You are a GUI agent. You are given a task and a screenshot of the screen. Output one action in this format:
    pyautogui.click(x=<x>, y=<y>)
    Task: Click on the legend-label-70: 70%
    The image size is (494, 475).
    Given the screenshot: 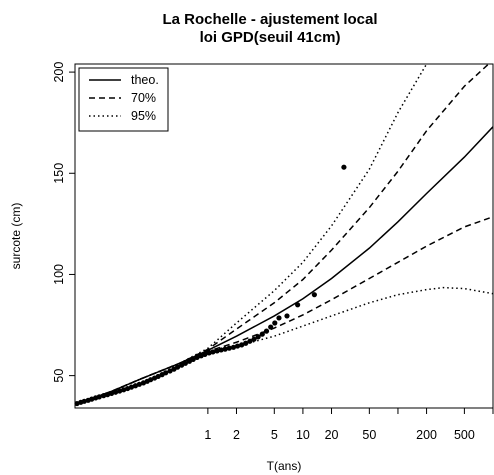 What is the action you would take?
    pyautogui.click(x=143, y=98)
    